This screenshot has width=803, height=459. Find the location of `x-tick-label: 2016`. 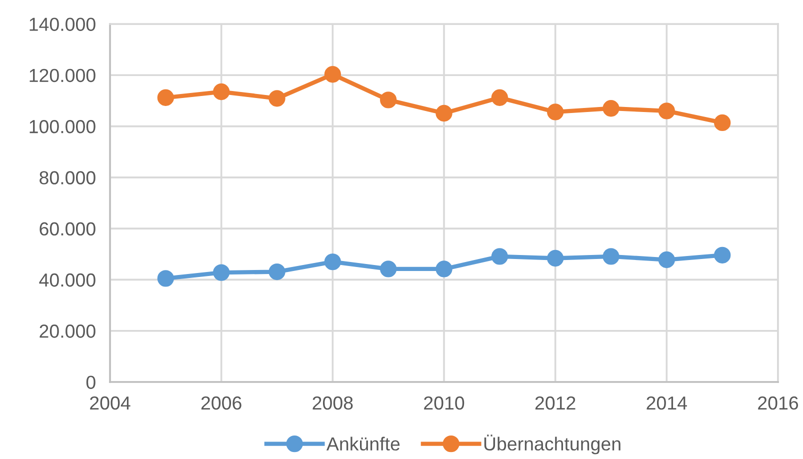

x-tick-label: 2016 is located at coordinates (778, 403).